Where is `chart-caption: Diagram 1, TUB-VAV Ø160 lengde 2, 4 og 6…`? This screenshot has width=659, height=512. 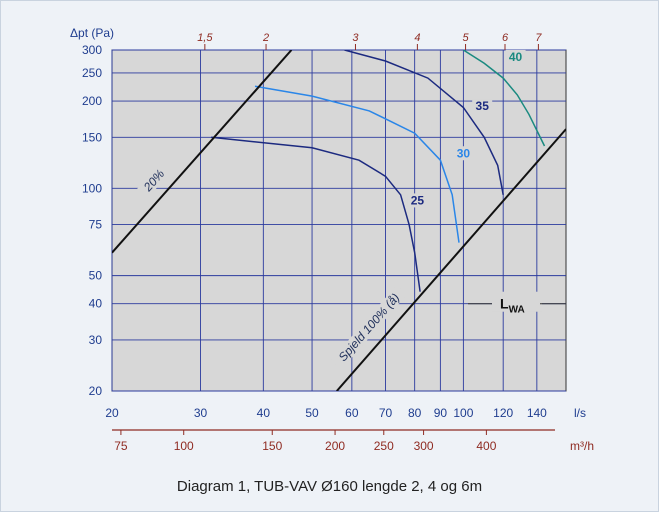
chart-caption: Diagram 1, TUB-VAV Ø160 lengde 2, 4 og 6… is located at coordinates (329, 486).